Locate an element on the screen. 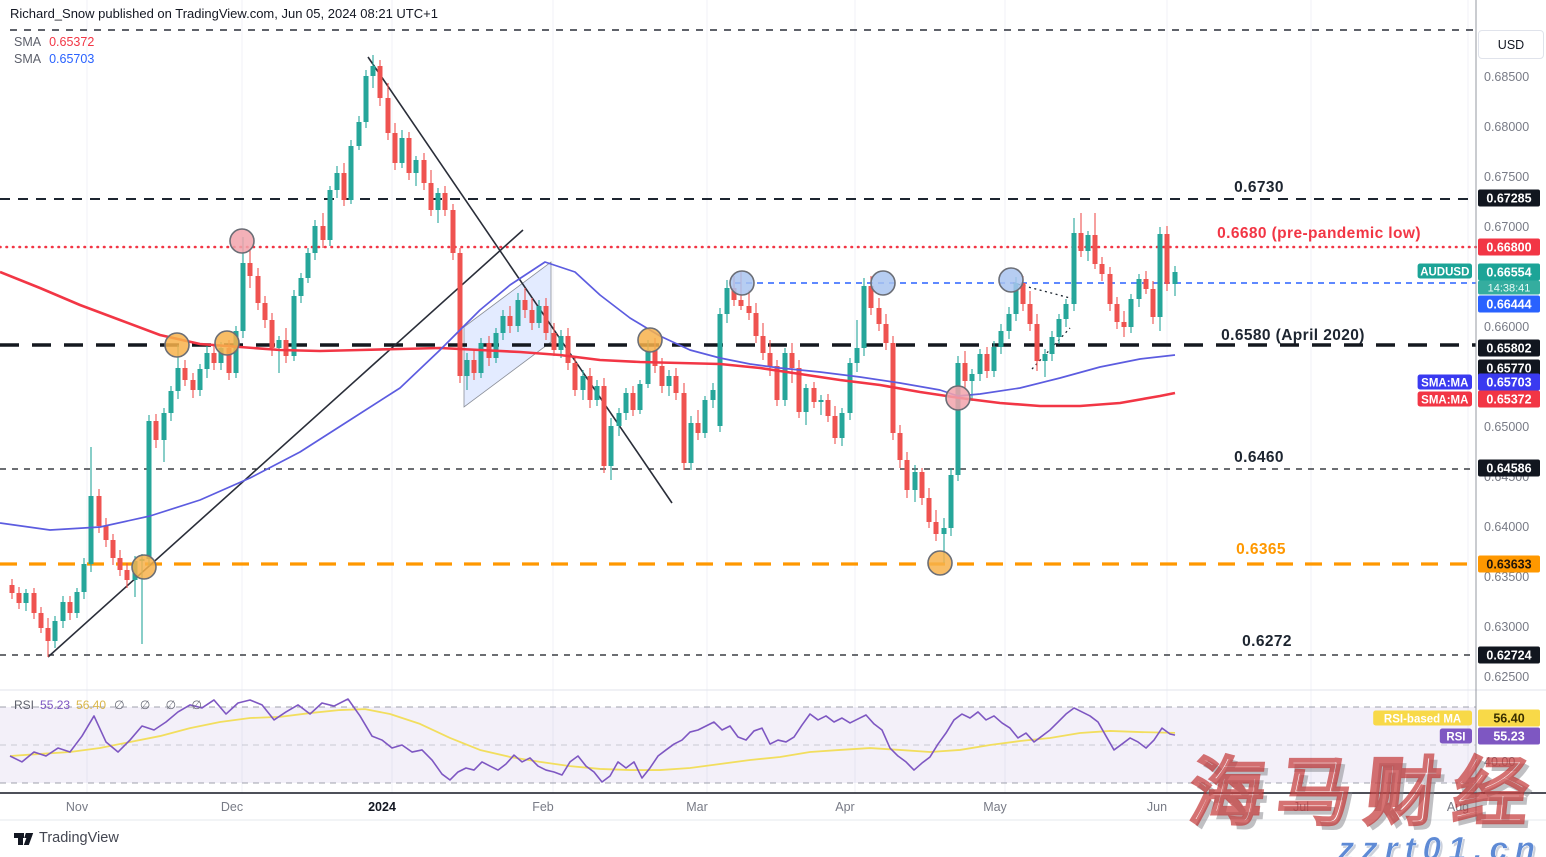 The image size is (1546, 857). indicator-legend: SMA 0.65372 SMA 0.65703 is located at coordinates (54, 51).